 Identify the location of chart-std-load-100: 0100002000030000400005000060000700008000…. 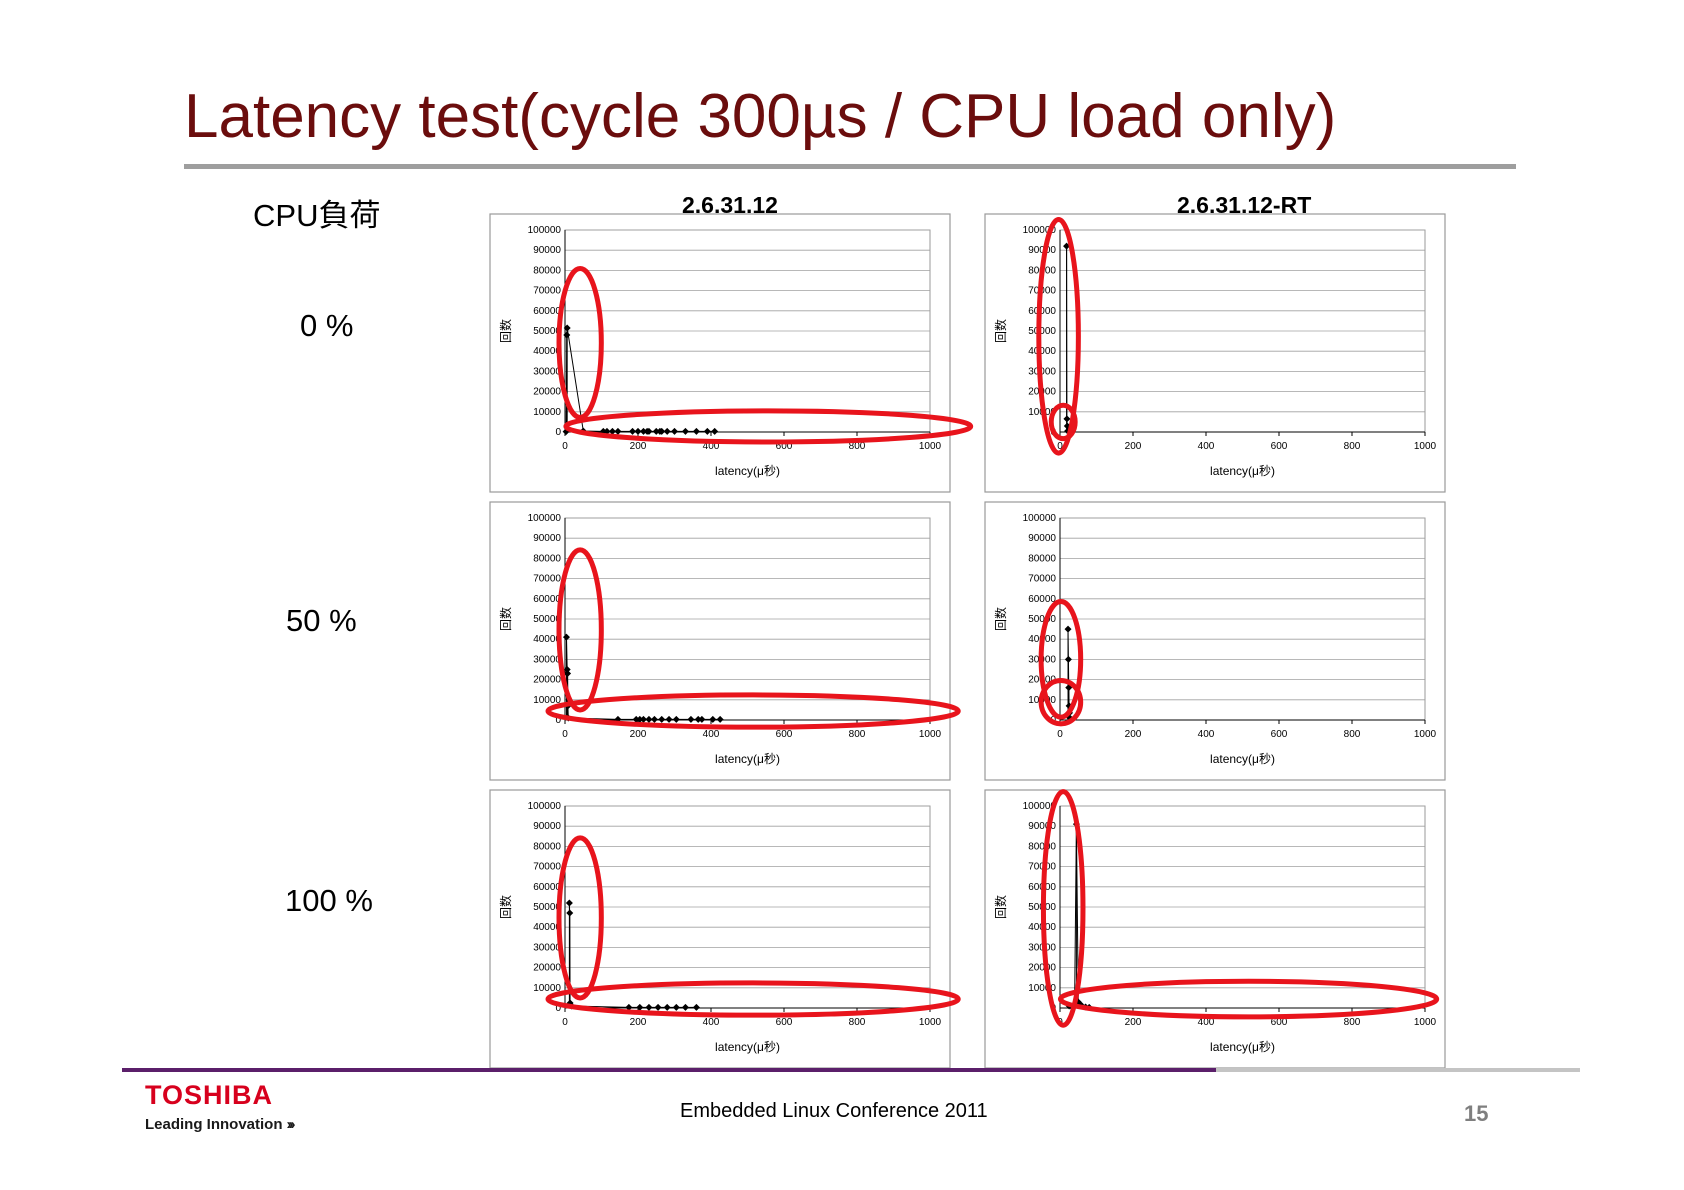
(725, 929).